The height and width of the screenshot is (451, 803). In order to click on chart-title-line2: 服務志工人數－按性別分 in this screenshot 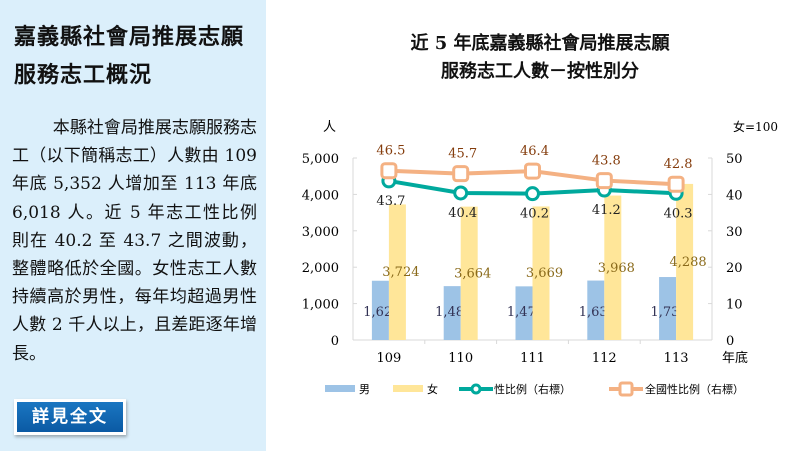, I will do `click(540, 71)`.